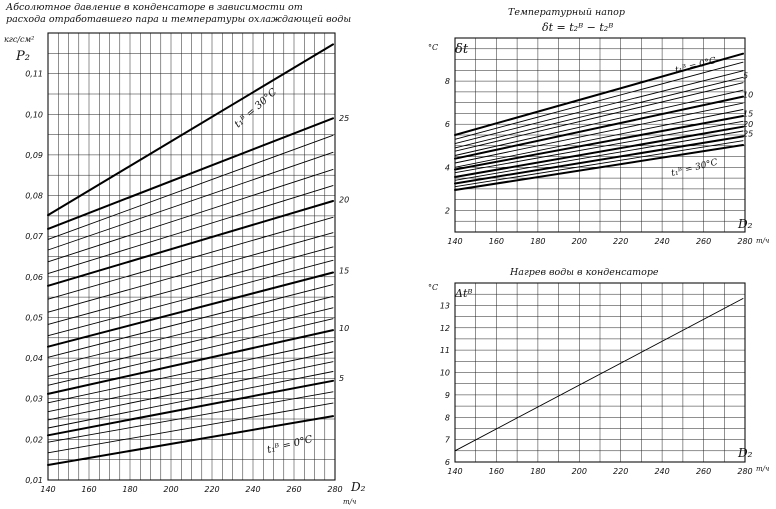 Image resolution: width=776 pixels, height=509 pixels. Describe the element at coordinates (447, 124) in the screenshot. I see `right-top-chart-y-tick-label: 6` at that location.